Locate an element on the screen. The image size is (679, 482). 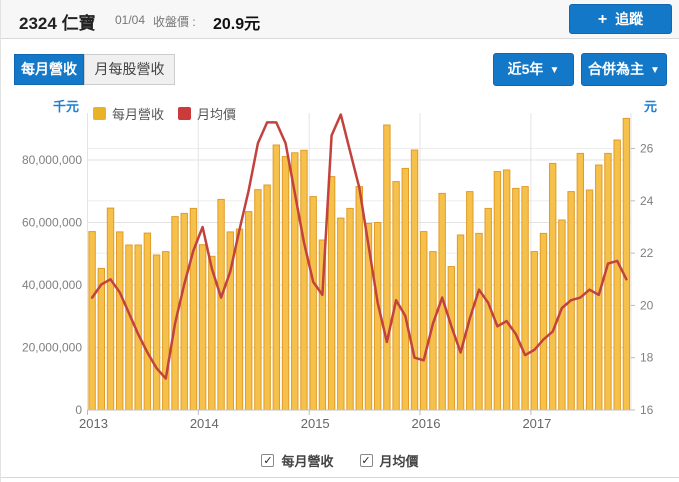
range-dropdown: 近5年 ▼ is located at coordinates (533, 69).